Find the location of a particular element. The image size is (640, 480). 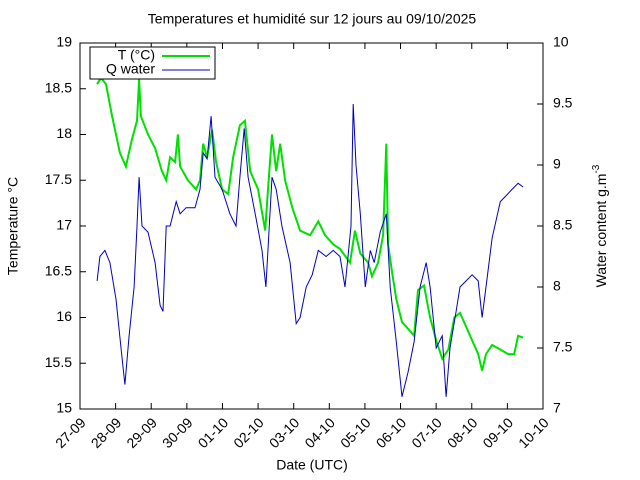

y2-tick-label: 7.5 is located at coordinates (563, 347).